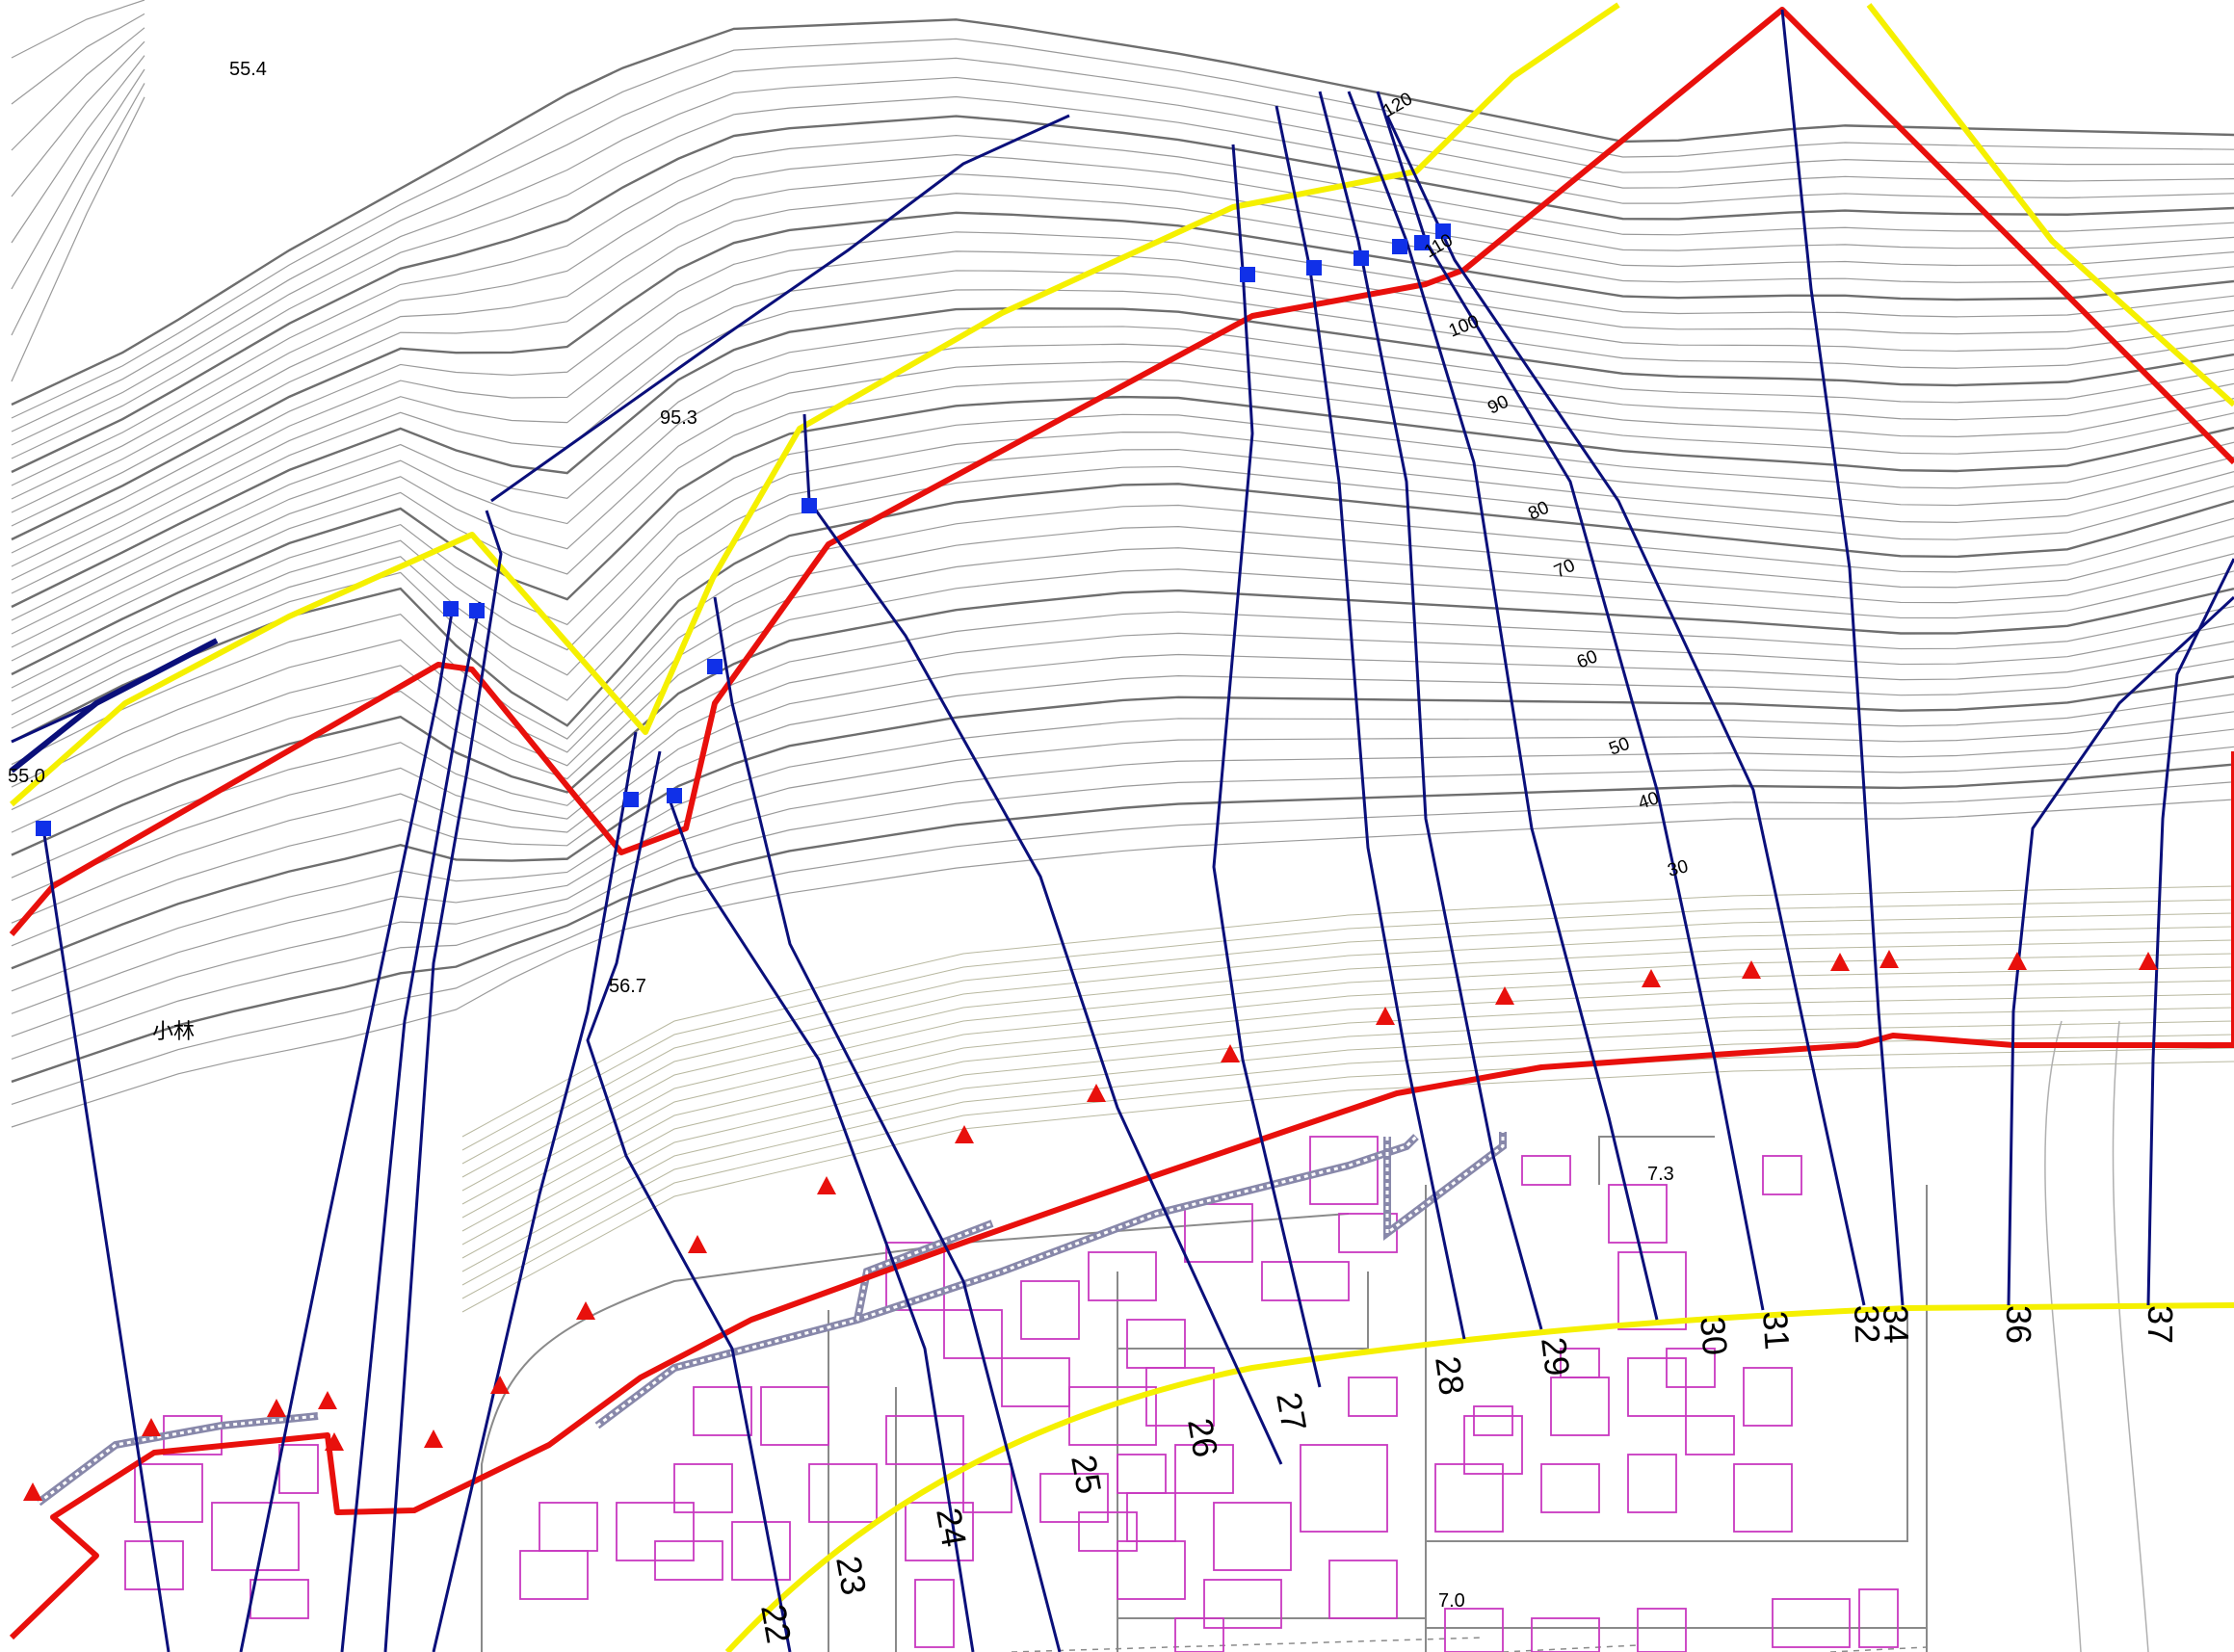 This screenshot has width=2234, height=1652. What do you see at coordinates (1879, 1649) in the screenshot?
I see `road-centerline` at bounding box center [1879, 1649].